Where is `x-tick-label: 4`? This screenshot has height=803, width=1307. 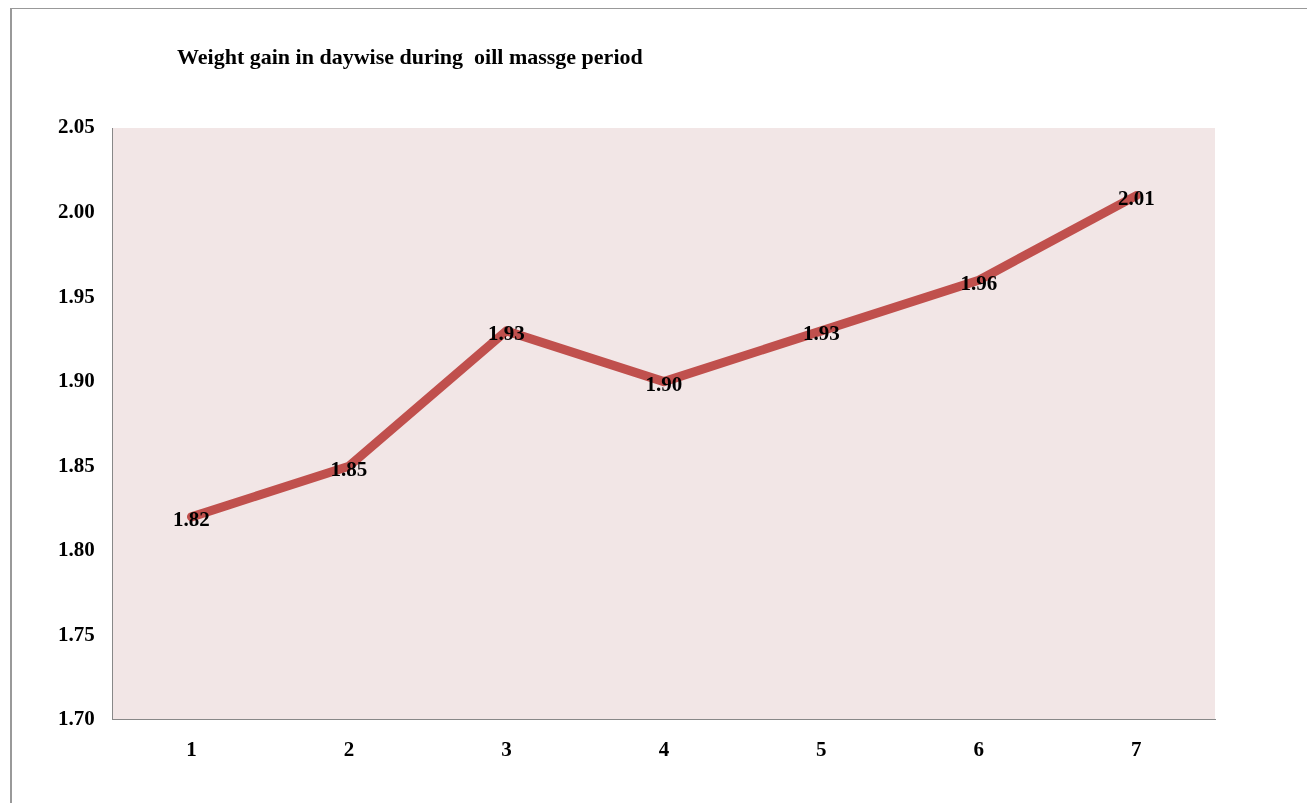 x-tick-label: 4 is located at coordinates (664, 748).